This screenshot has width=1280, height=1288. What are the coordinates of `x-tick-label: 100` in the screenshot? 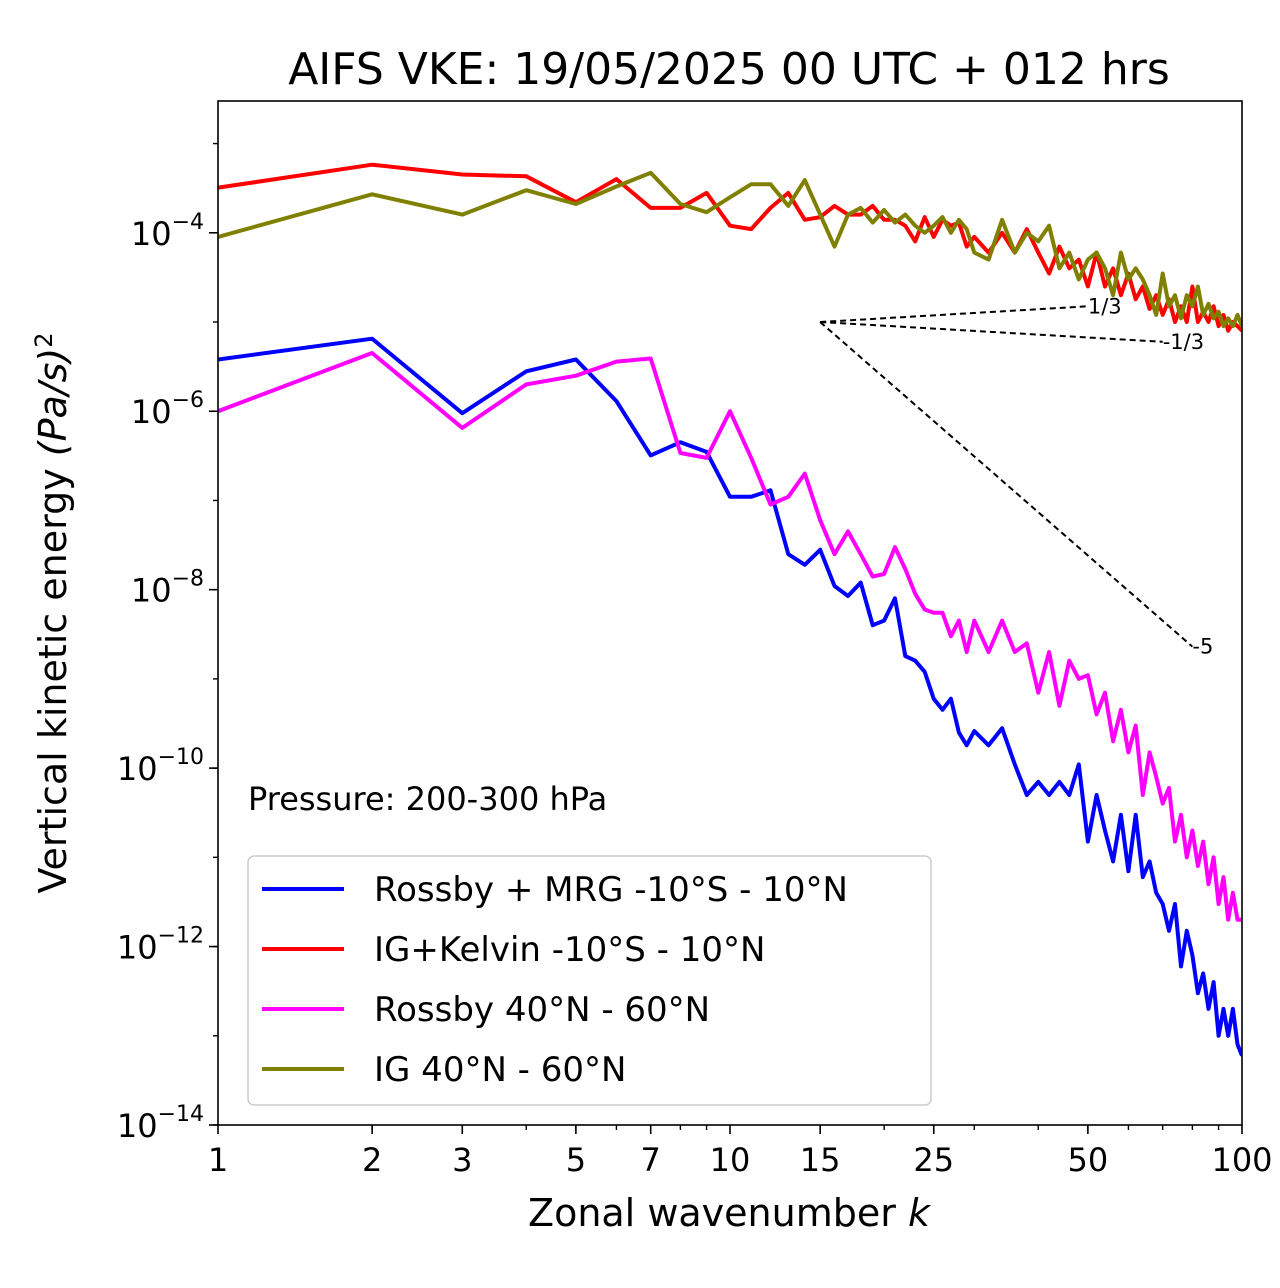 It's located at (1241, 1160).